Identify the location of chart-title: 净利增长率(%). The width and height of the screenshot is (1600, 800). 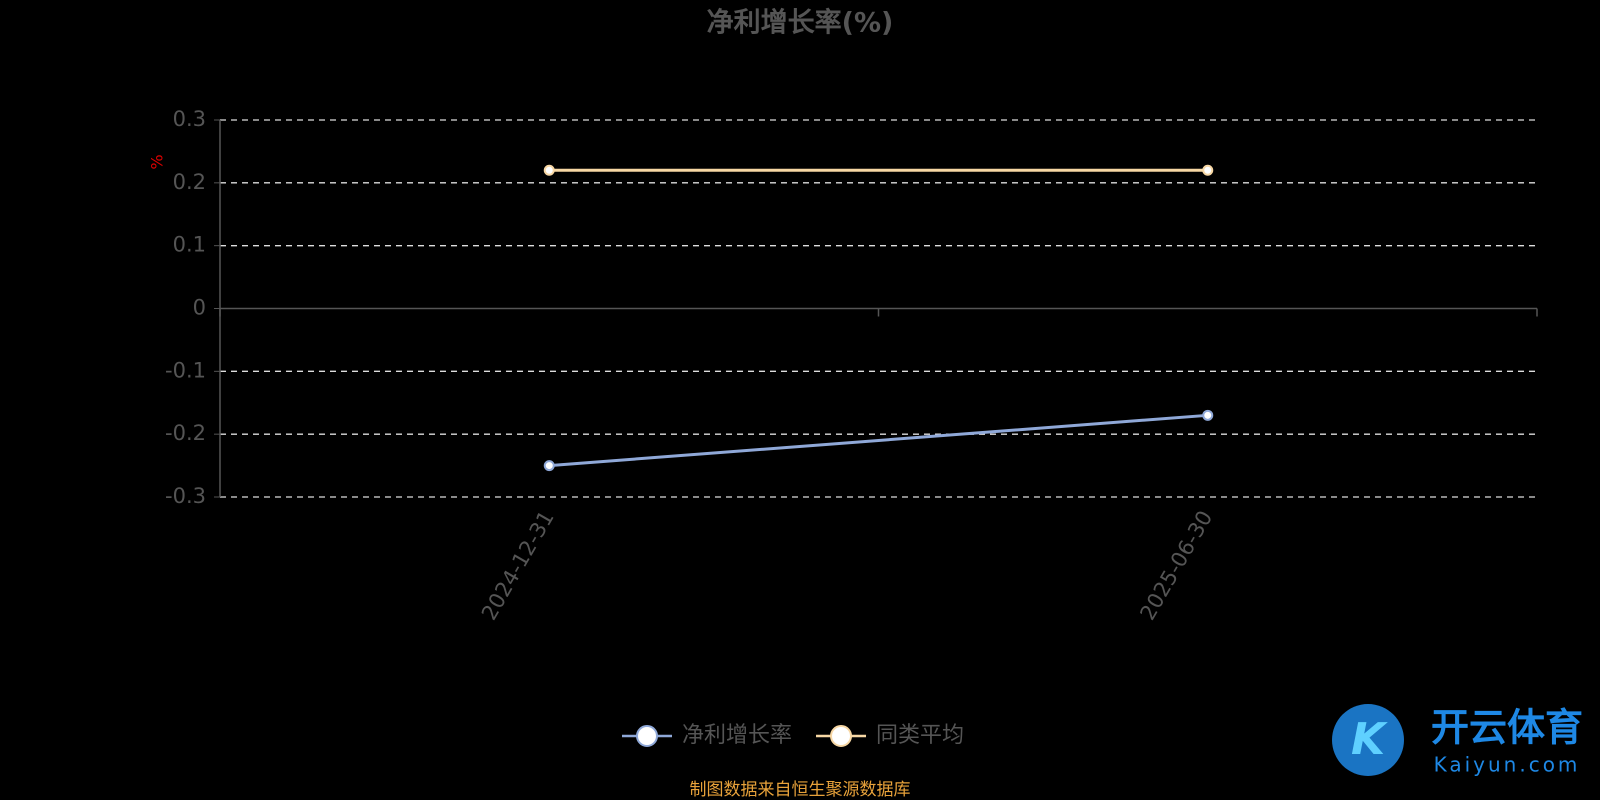
(800, 23).